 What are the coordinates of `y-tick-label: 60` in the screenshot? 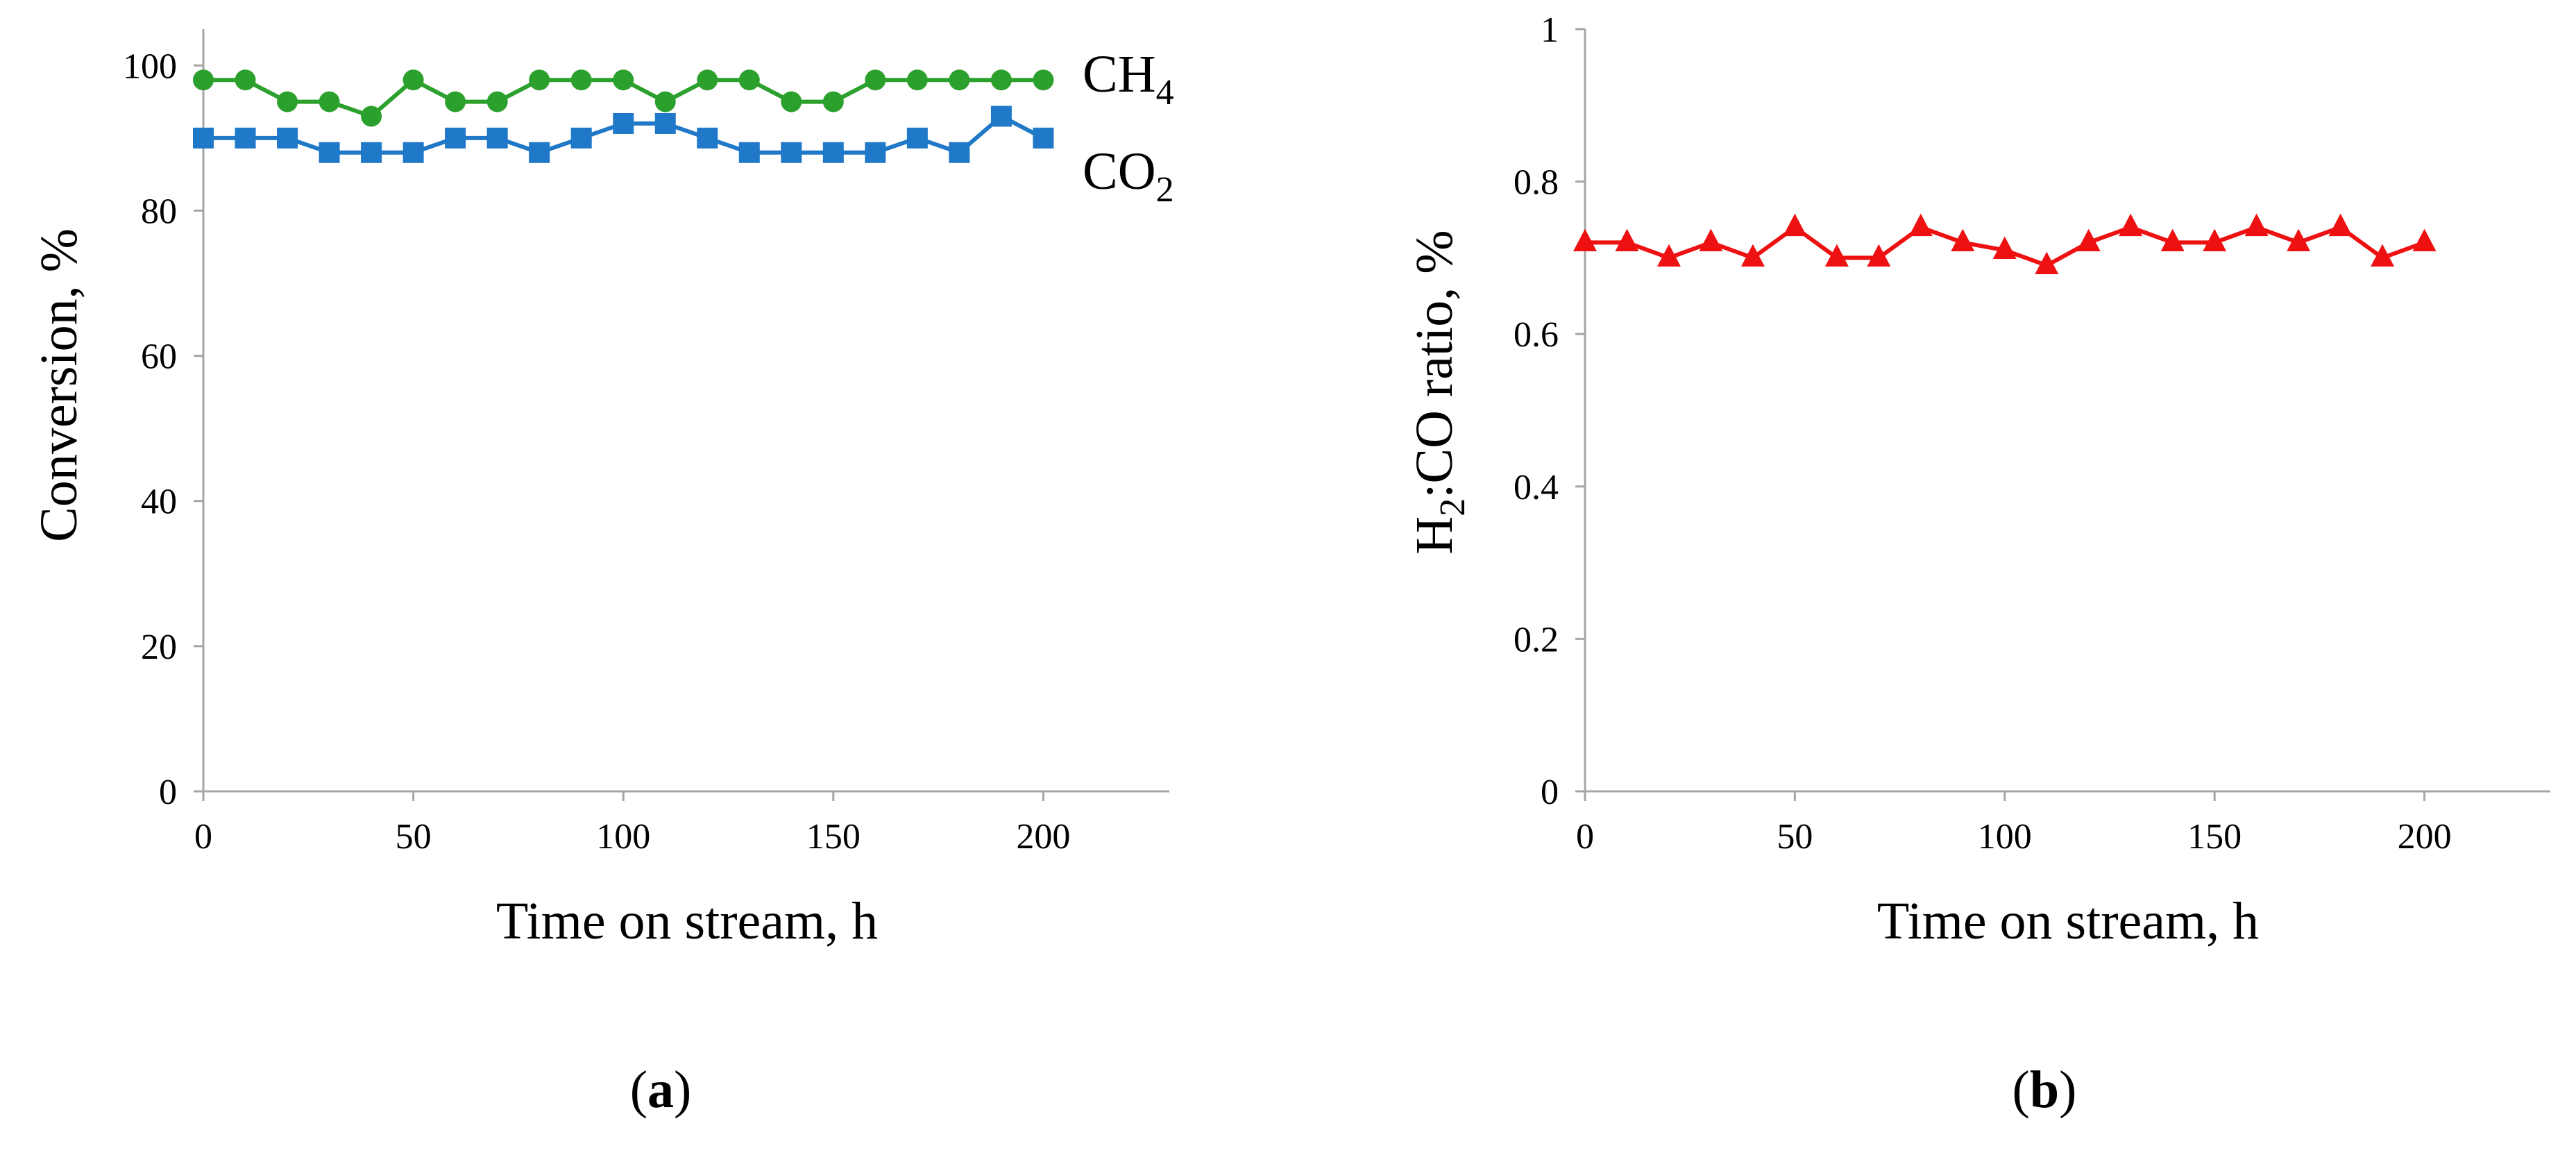 It's located at (159, 357).